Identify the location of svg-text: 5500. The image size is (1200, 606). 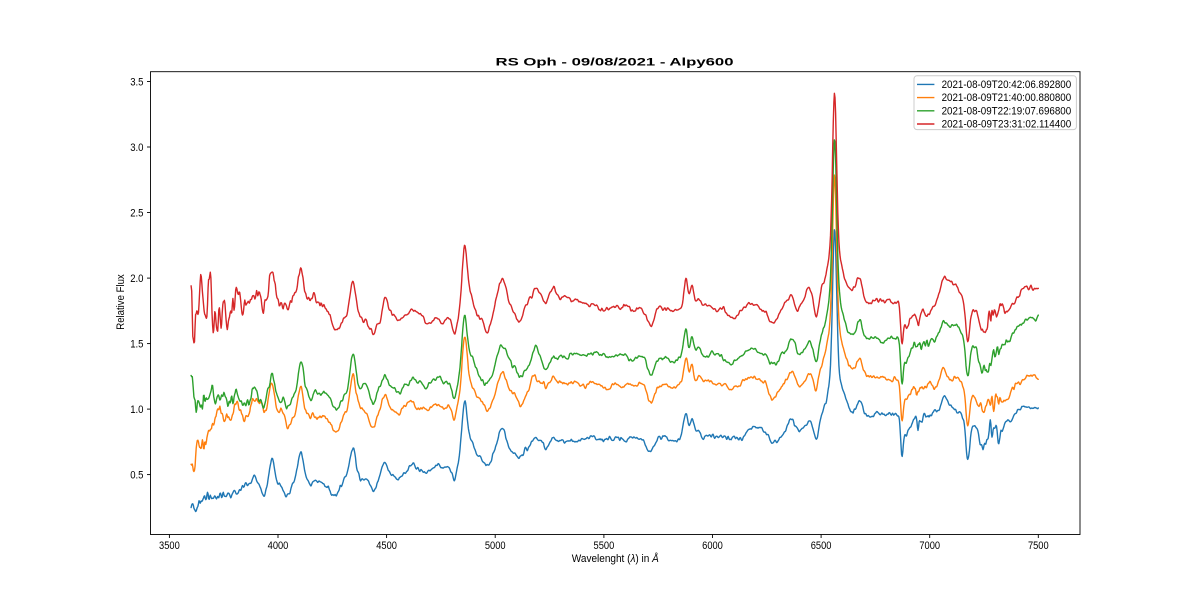
(604, 546).